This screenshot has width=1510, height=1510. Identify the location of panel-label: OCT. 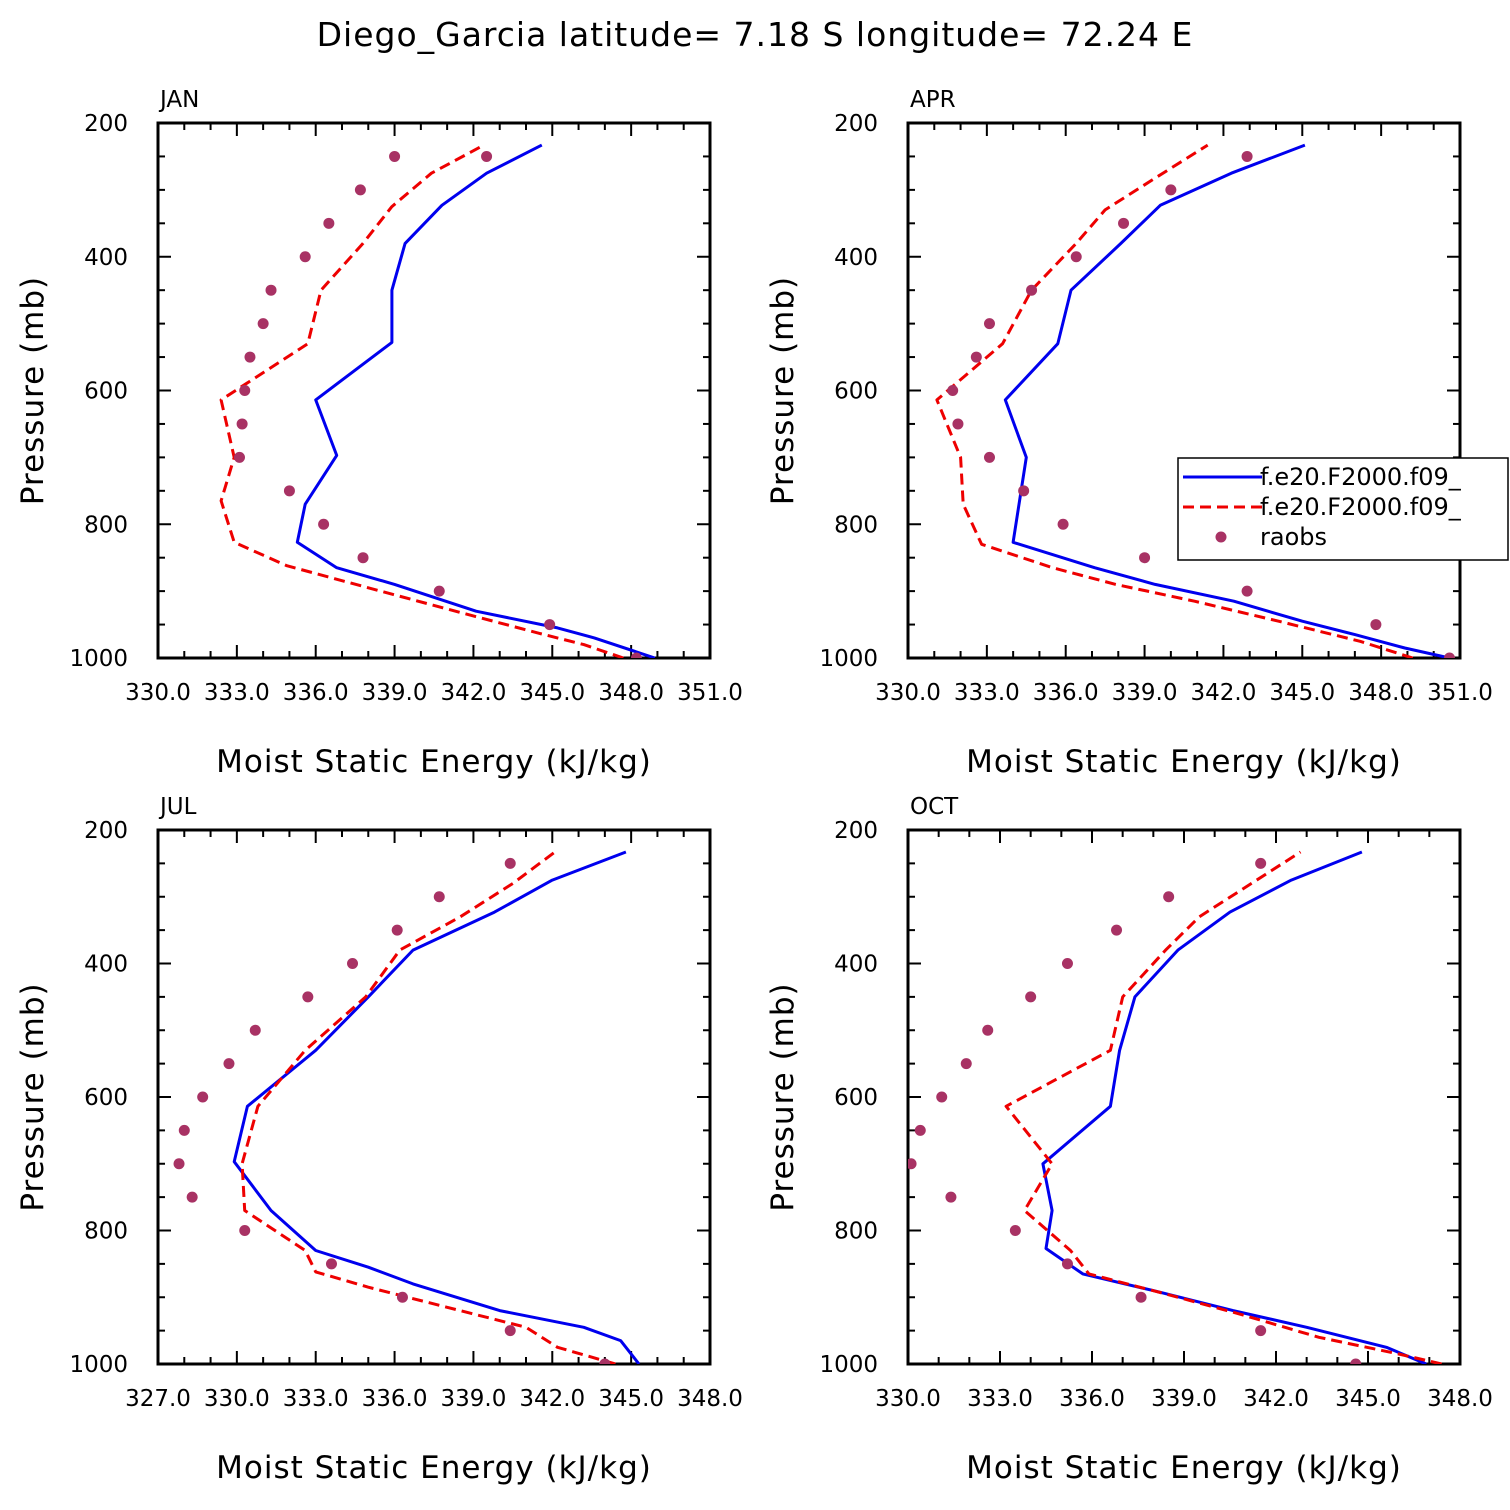
(934, 807).